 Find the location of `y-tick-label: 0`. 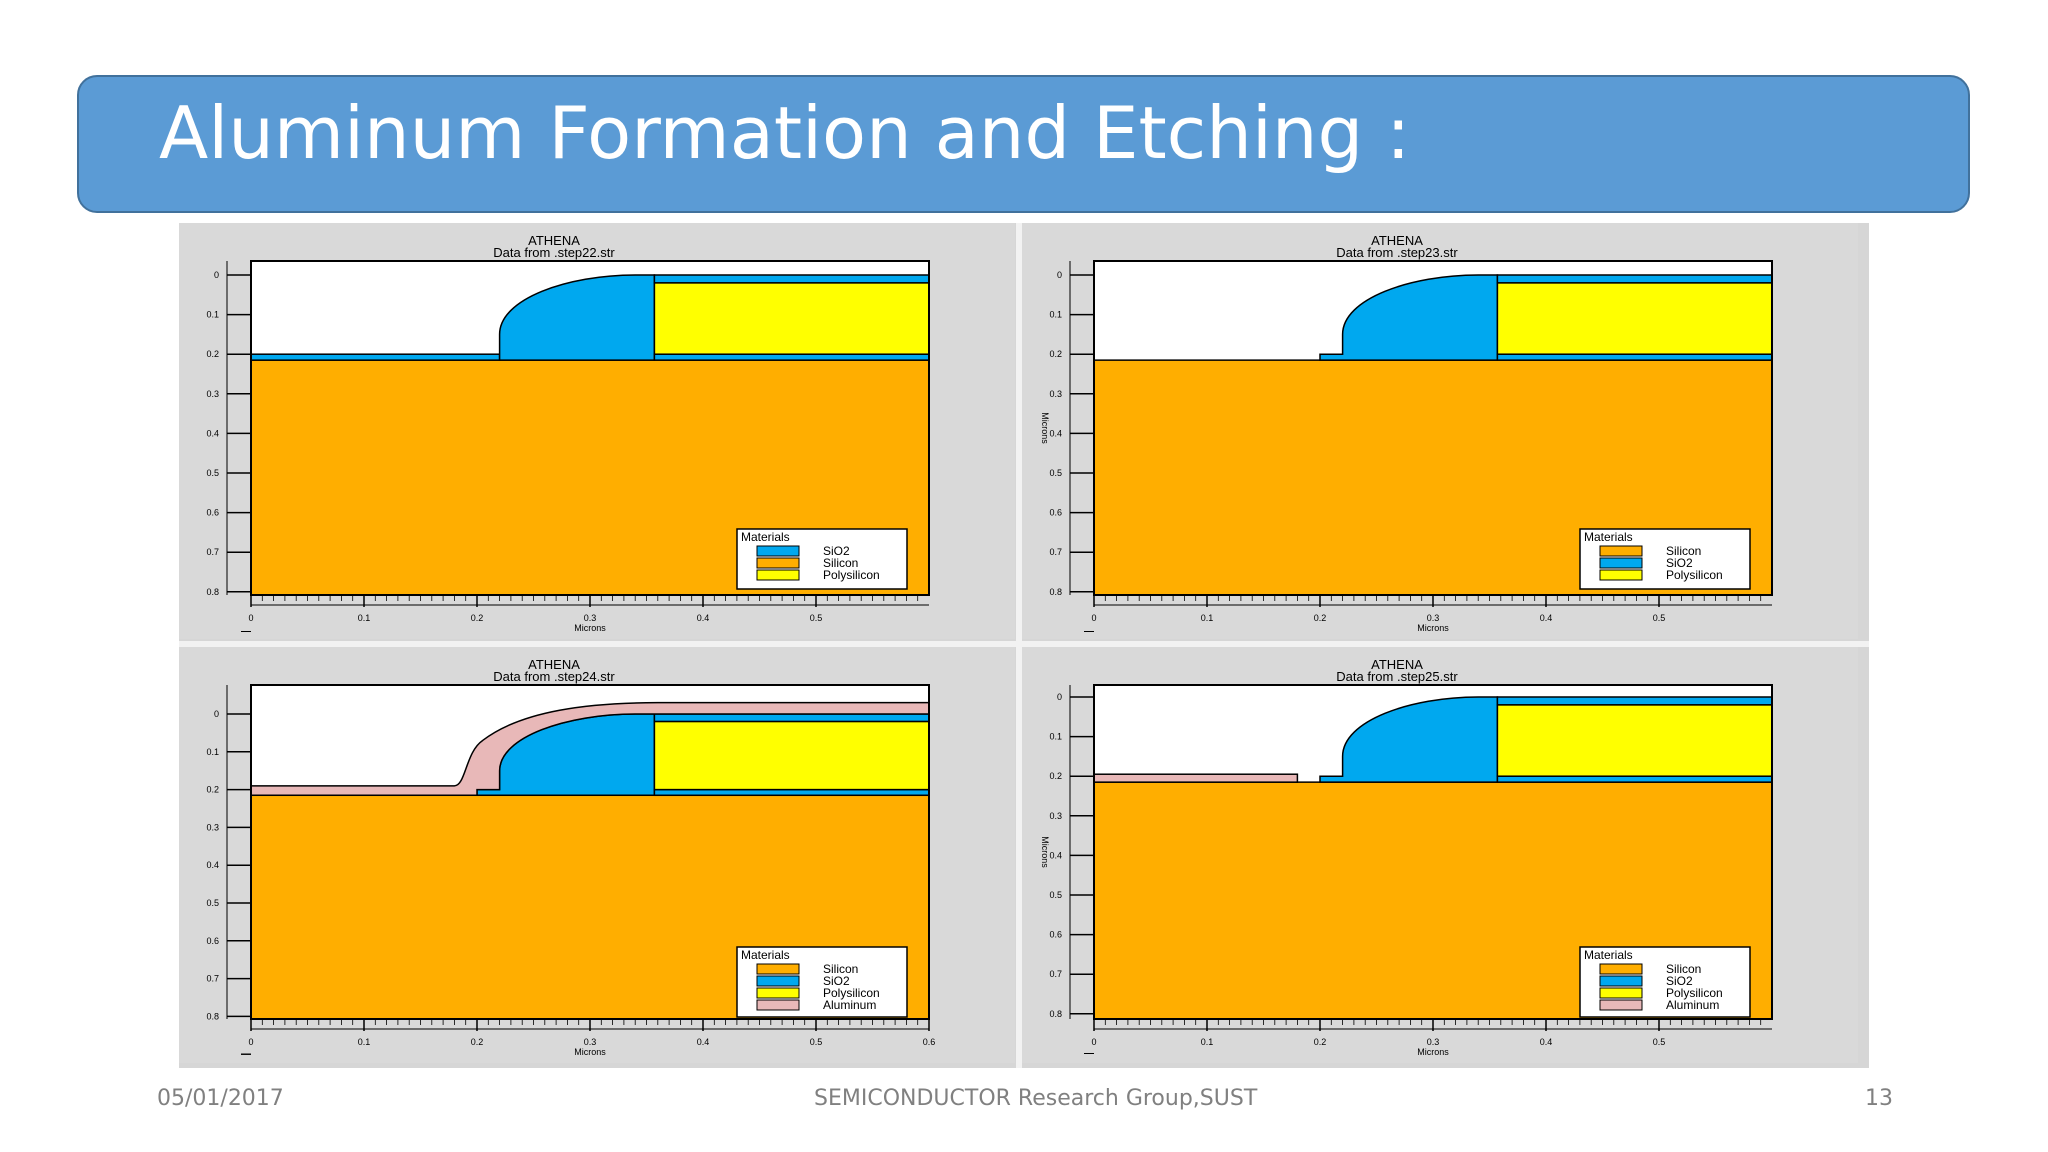

y-tick-label: 0 is located at coordinates (216, 275).